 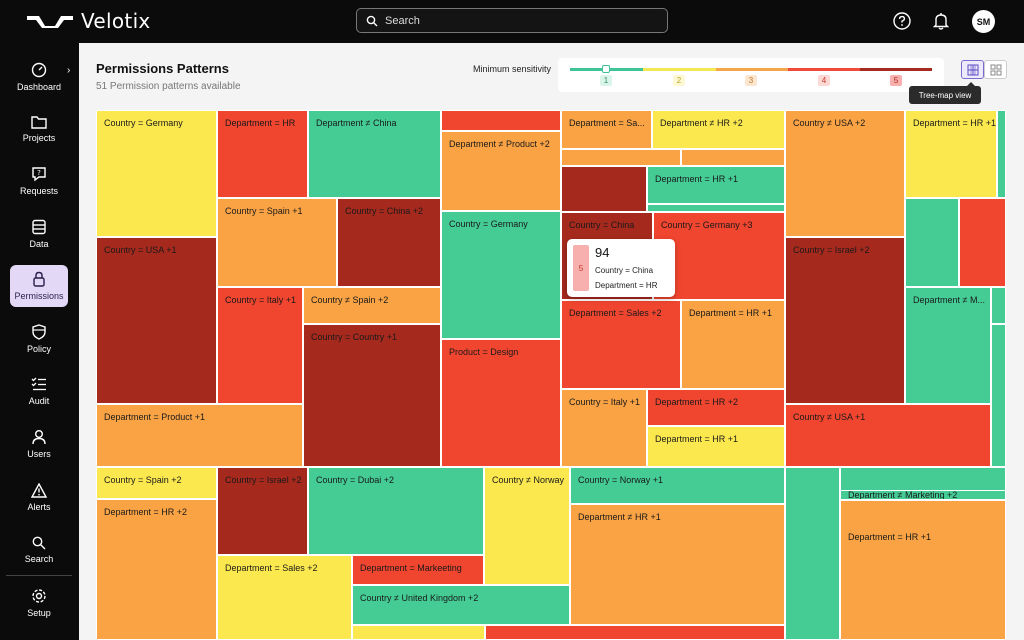 I want to click on sensitivity-handle, so click(x=606, y=69).